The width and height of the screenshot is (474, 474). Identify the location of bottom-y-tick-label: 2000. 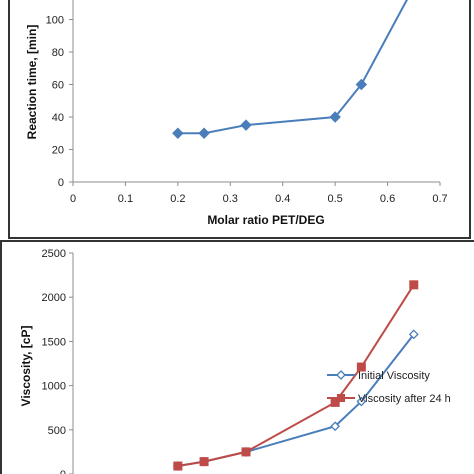
(54, 298).